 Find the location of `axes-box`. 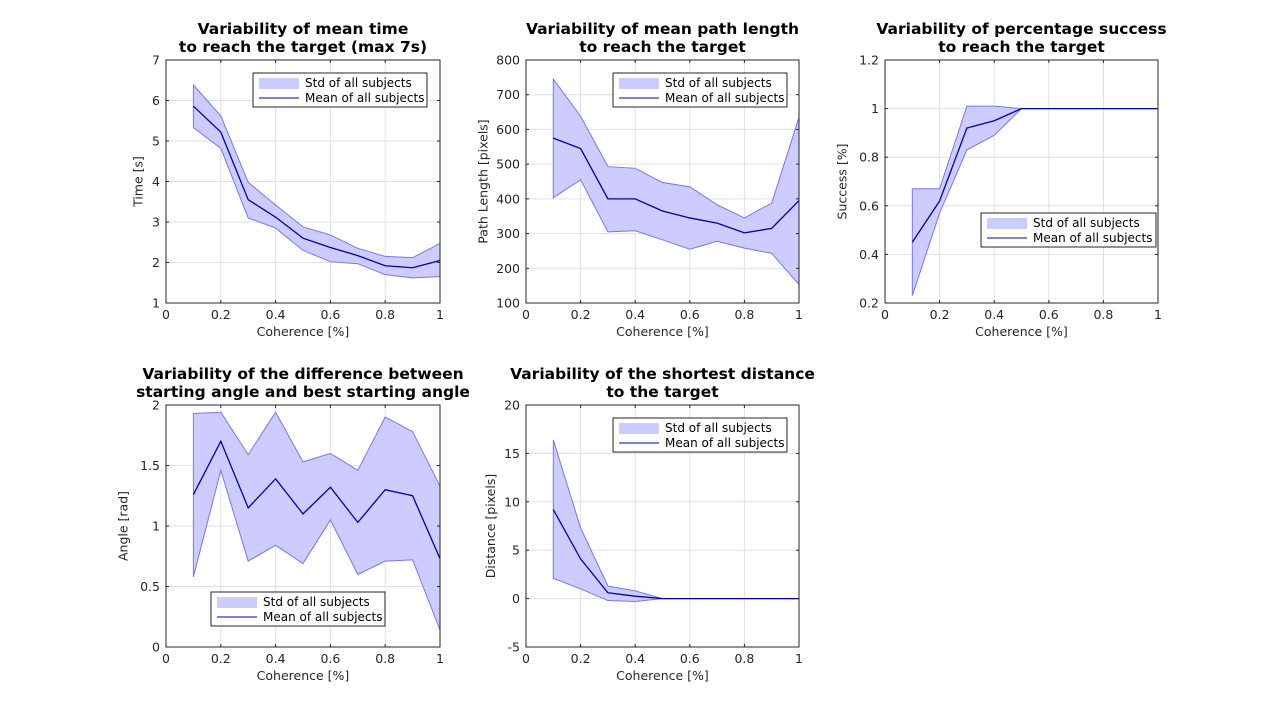

axes-box is located at coordinates (662, 526).